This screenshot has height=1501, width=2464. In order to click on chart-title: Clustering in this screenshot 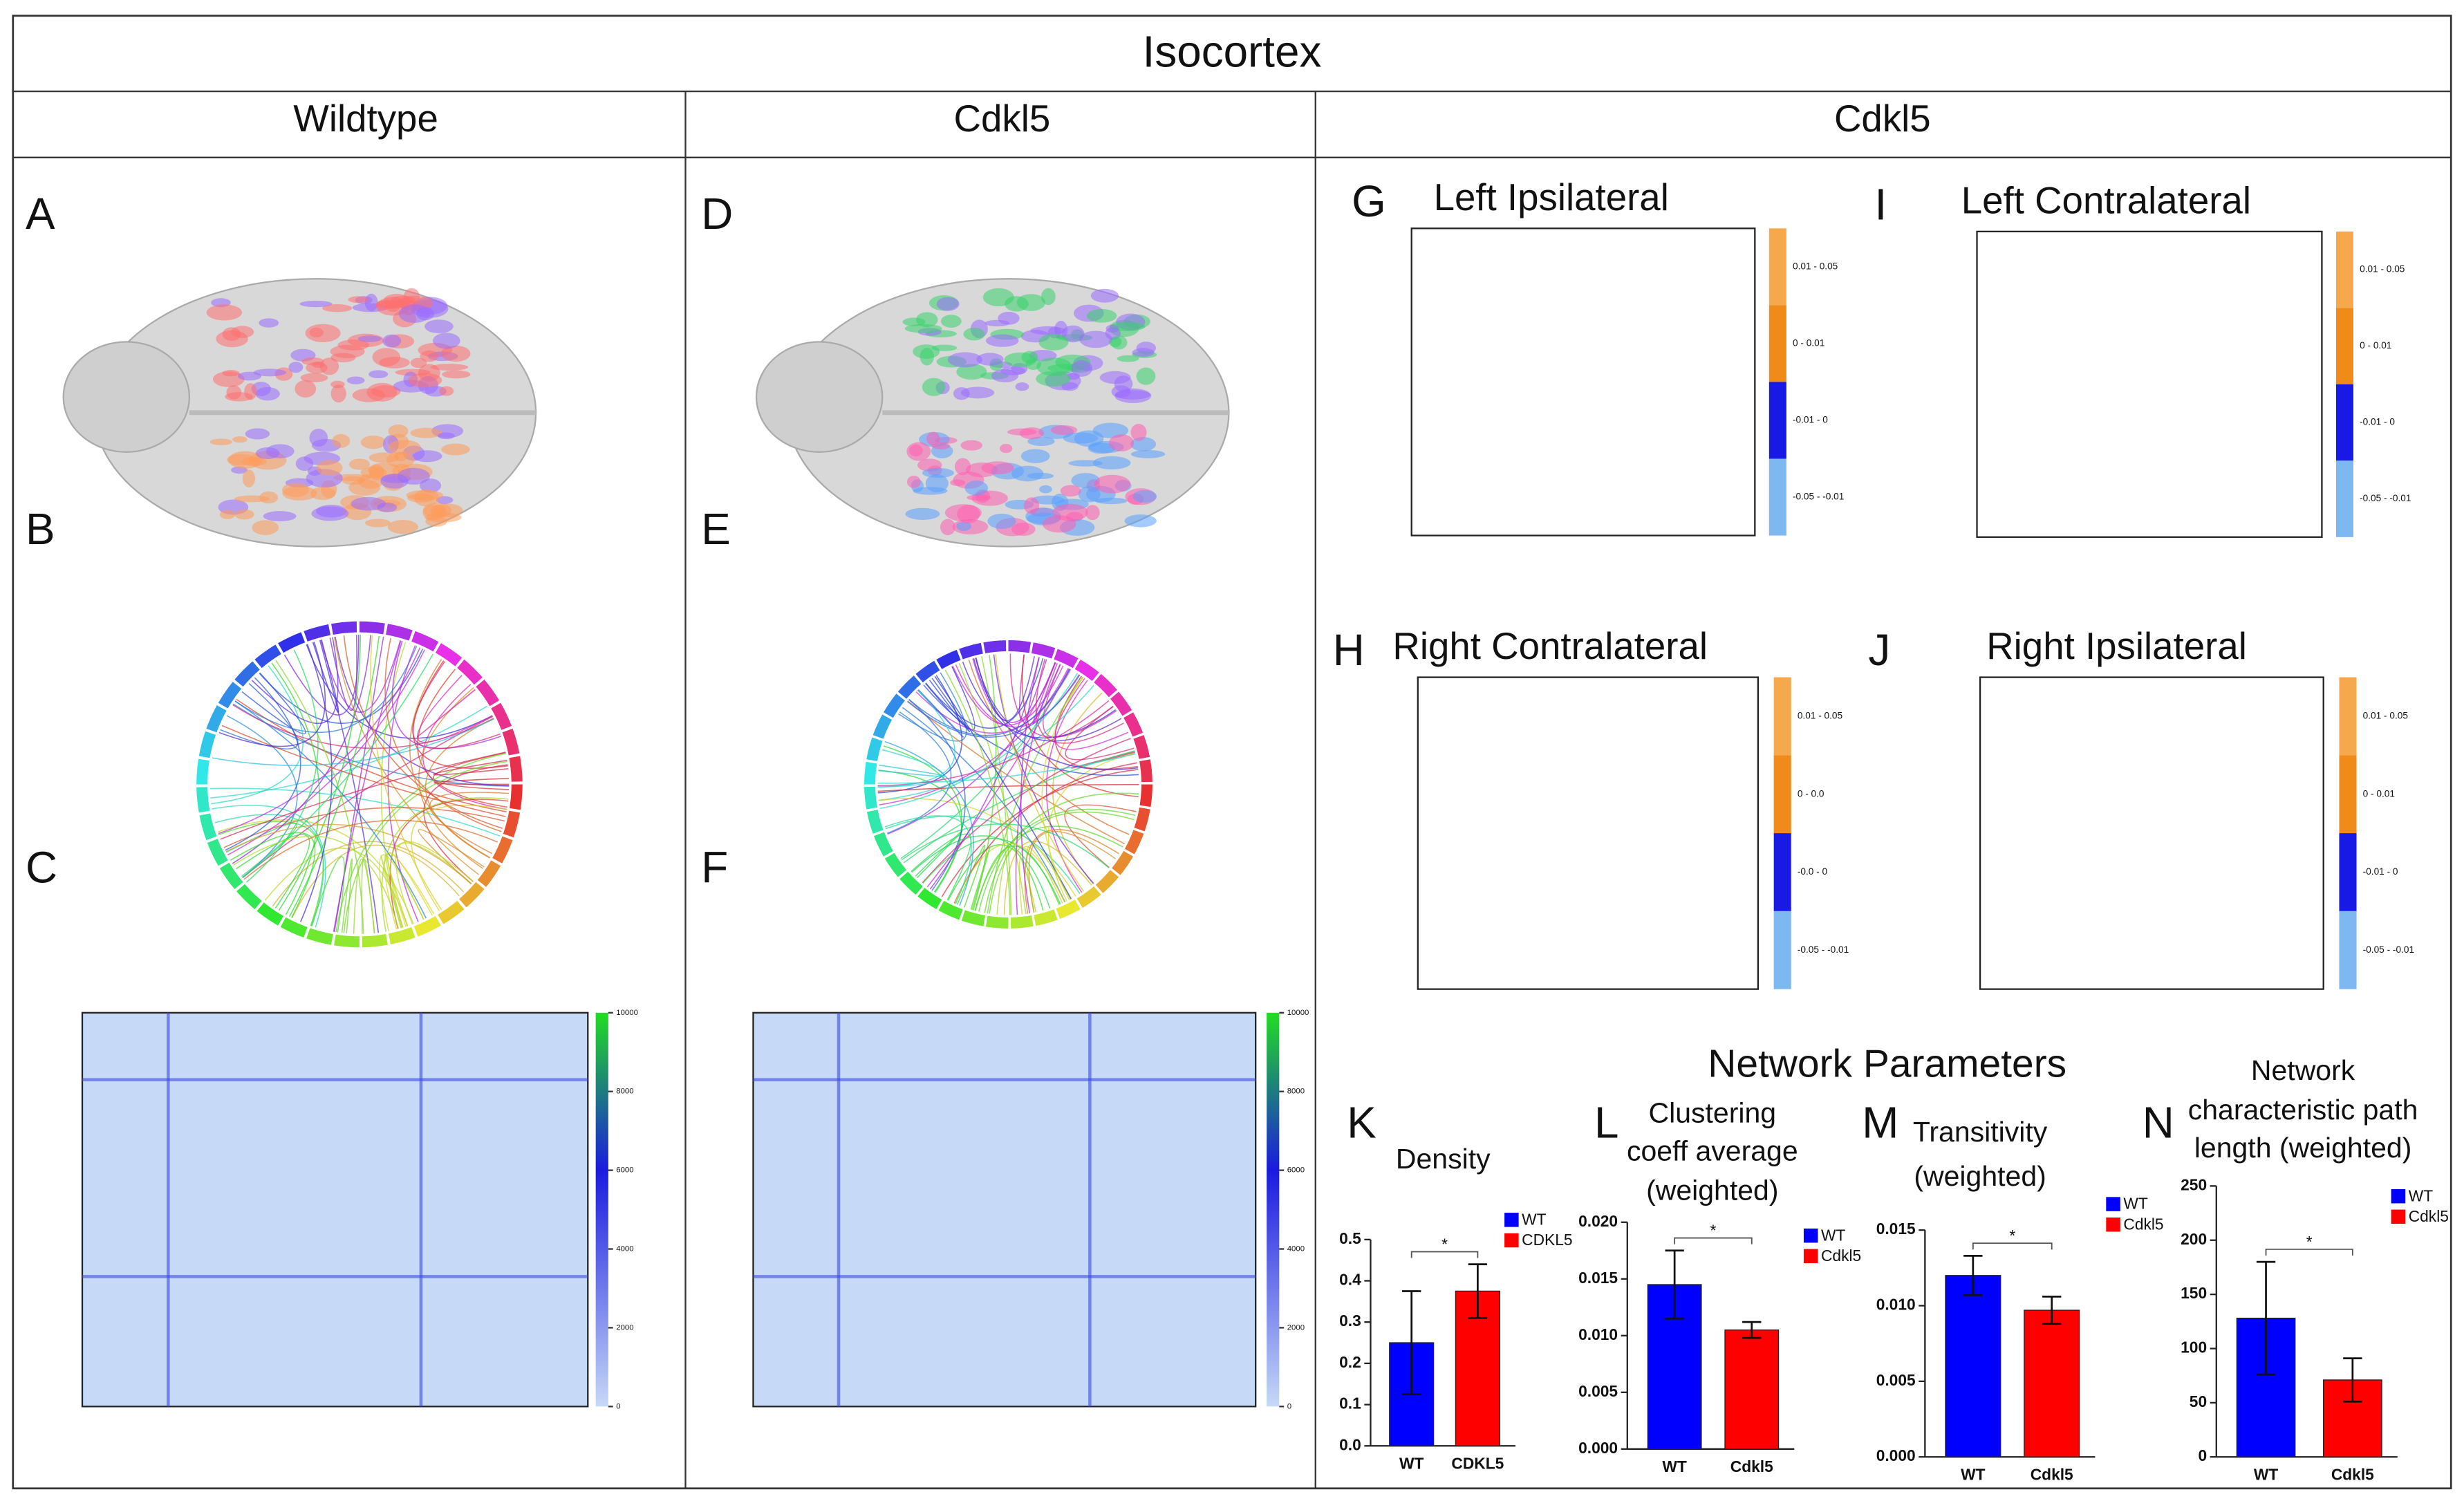, I will do `click(1713, 1113)`.